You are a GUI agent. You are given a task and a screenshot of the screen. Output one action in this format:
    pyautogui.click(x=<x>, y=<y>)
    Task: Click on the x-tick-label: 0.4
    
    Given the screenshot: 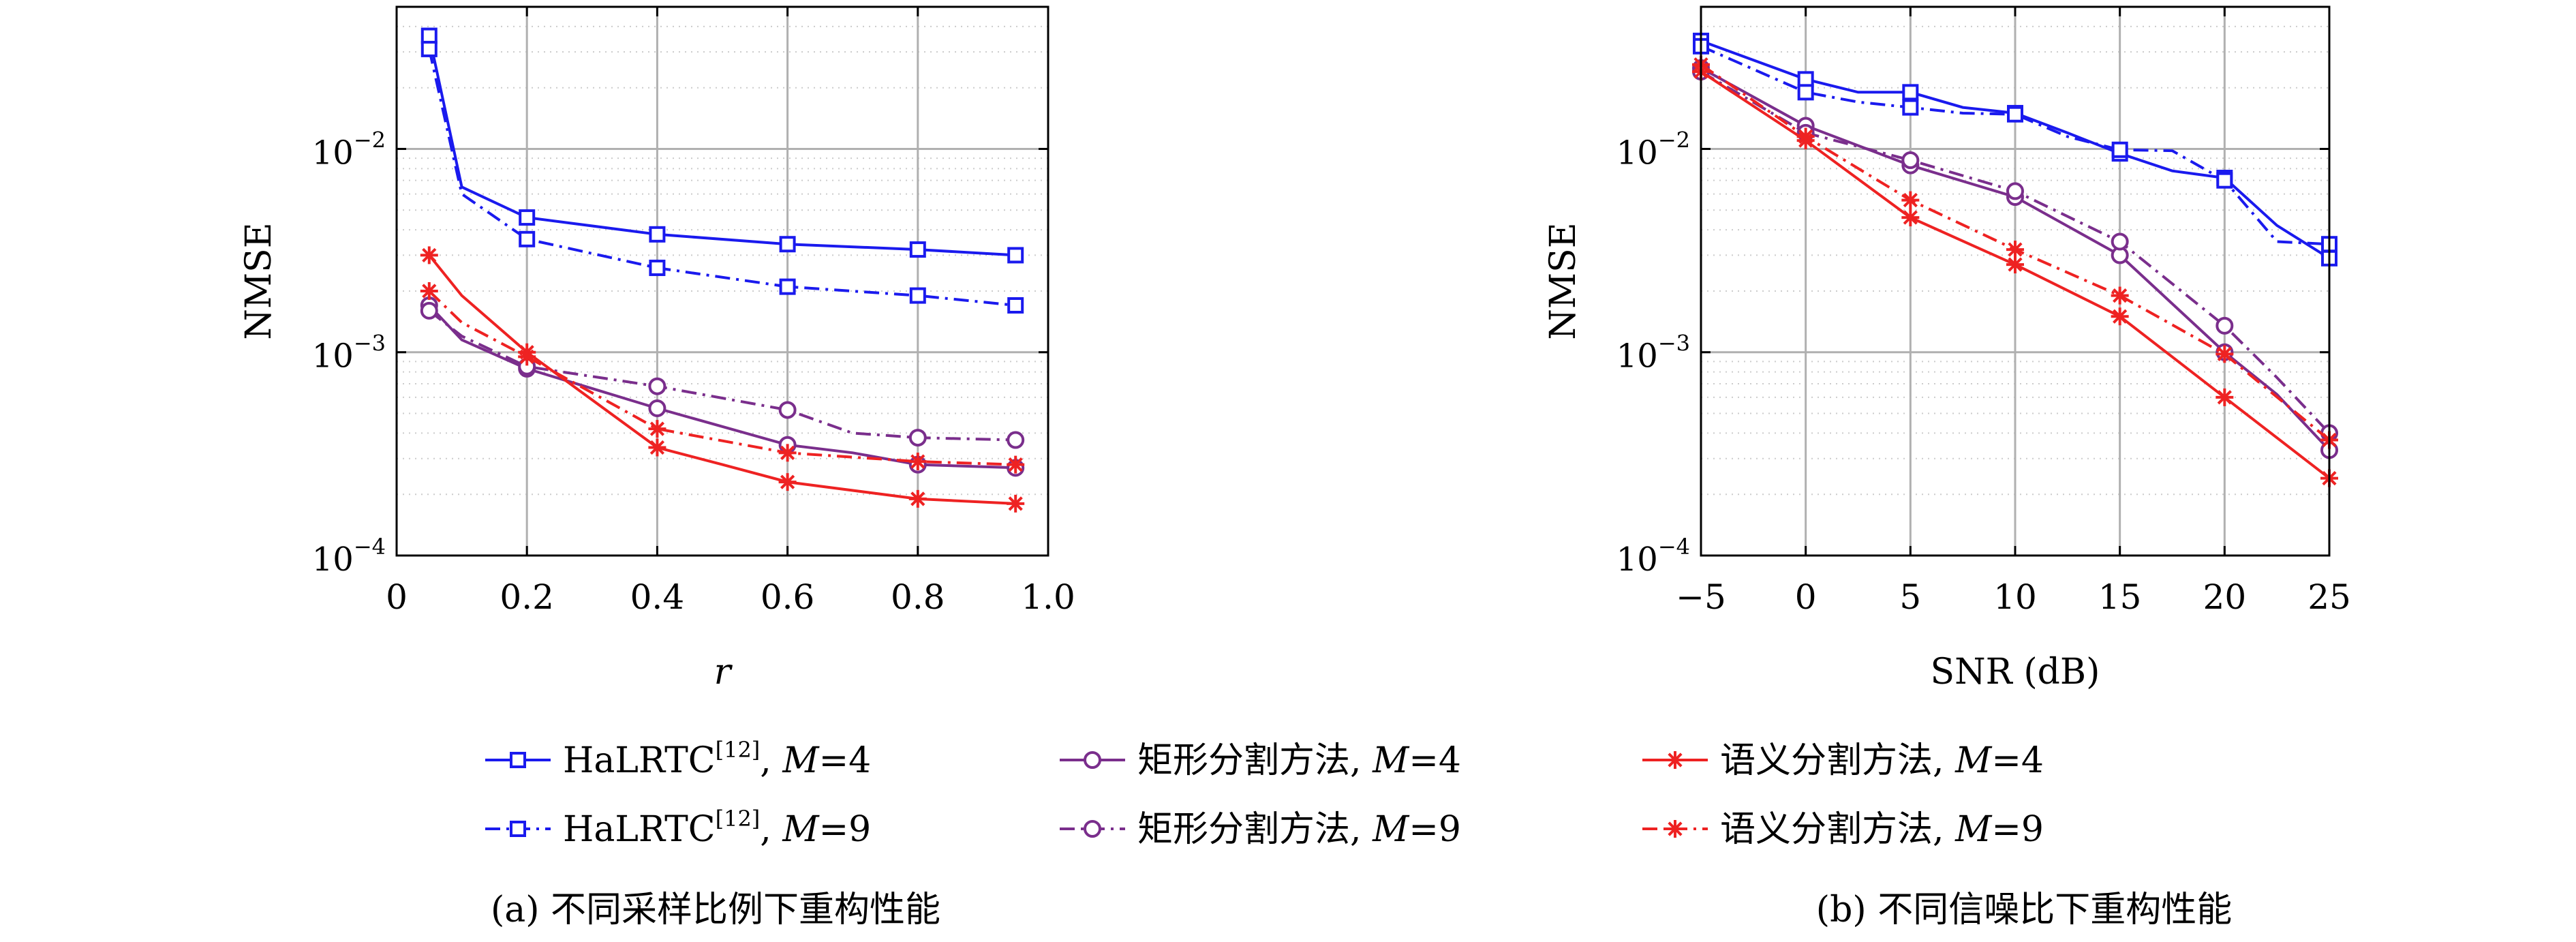 What is the action you would take?
    pyautogui.click(x=657, y=597)
    